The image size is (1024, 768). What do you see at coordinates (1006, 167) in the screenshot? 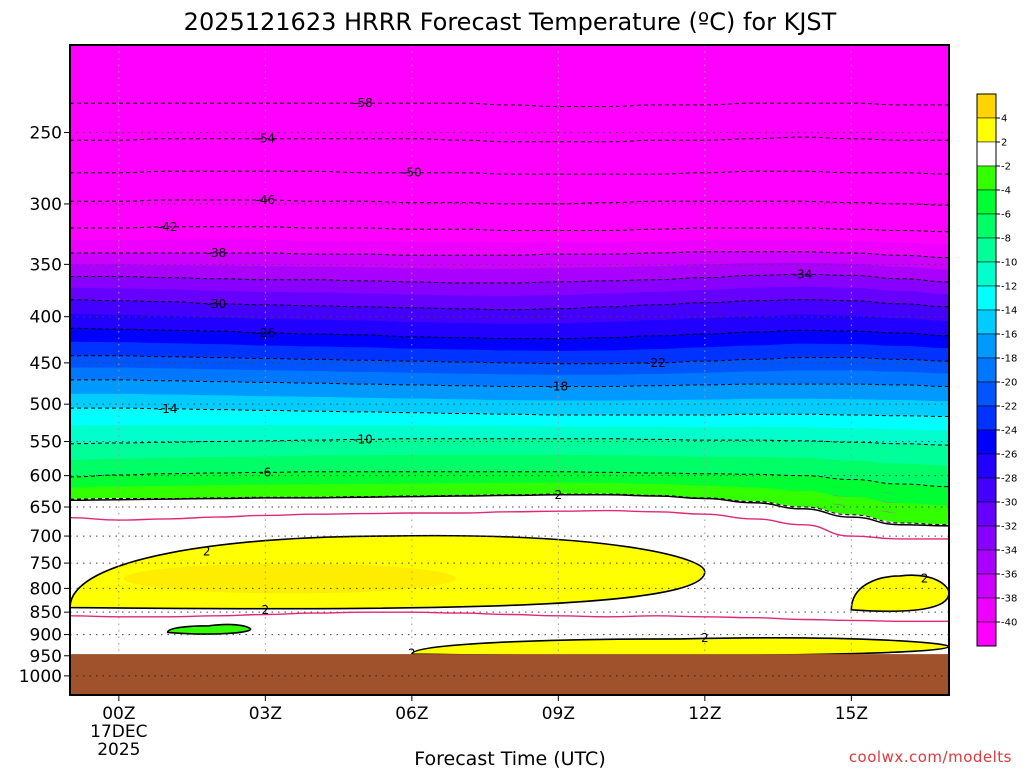
I see `colorbar-tick-label: -2` at bounding box center [1006, 167].